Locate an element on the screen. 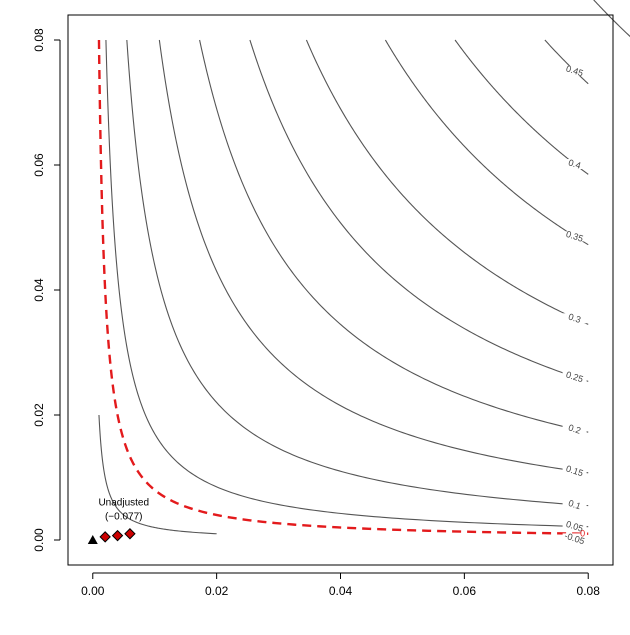 The image size is (630, 635). annotation-line: Unadjusted is located at coordinates (123, 503).